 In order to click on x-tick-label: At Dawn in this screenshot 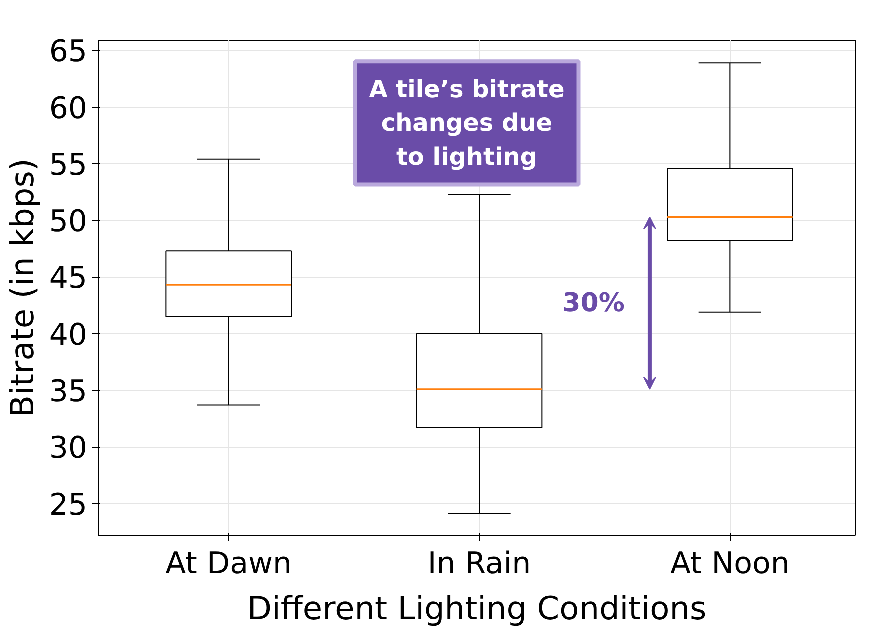, I will do `click(229, 564)`.